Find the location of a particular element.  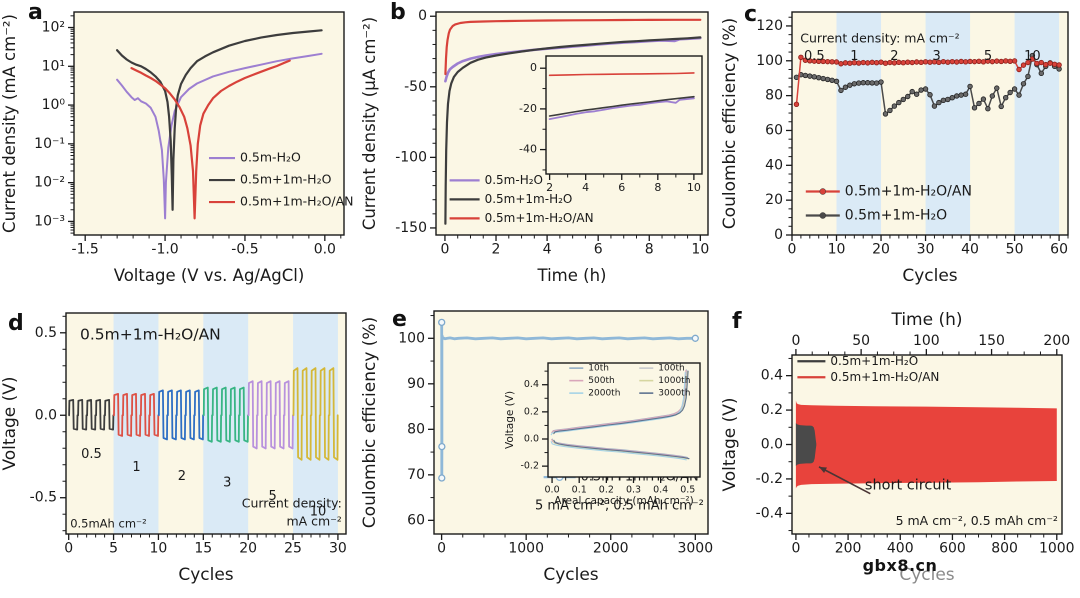

svg-text: 15 is located at coordinates (203, 549).